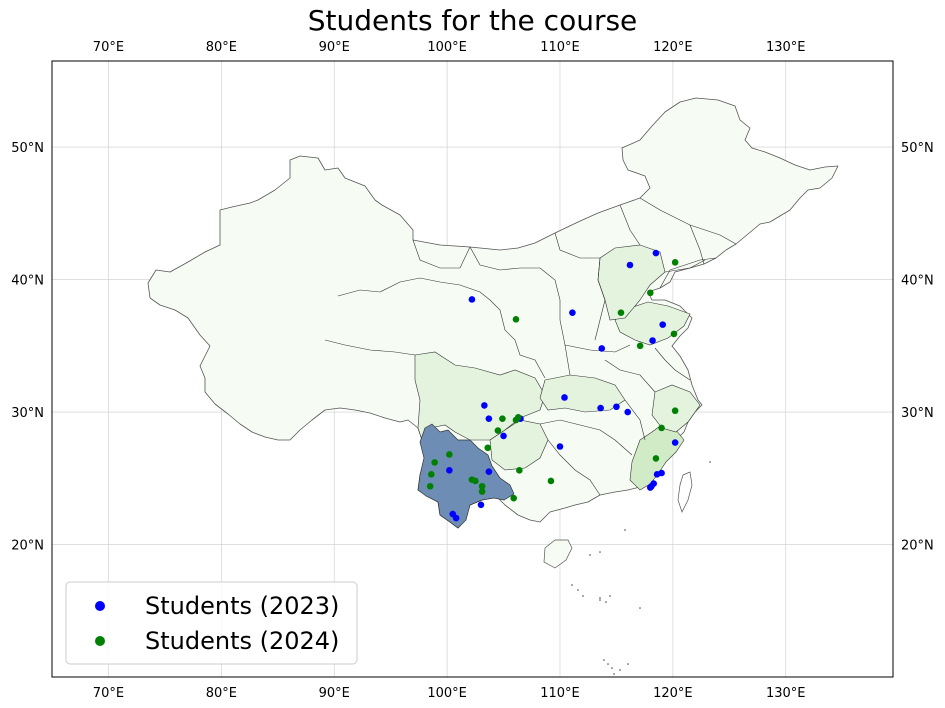 Image resolution: width=945 pixels, height=708 pixels. I want to click on lat-tick-label-left: 50°N, so click(27, 148).